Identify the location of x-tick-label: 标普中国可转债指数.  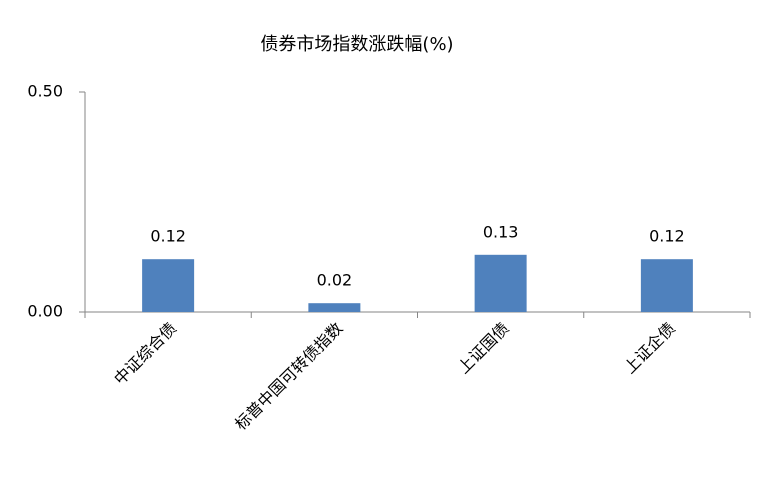
(288, 376).